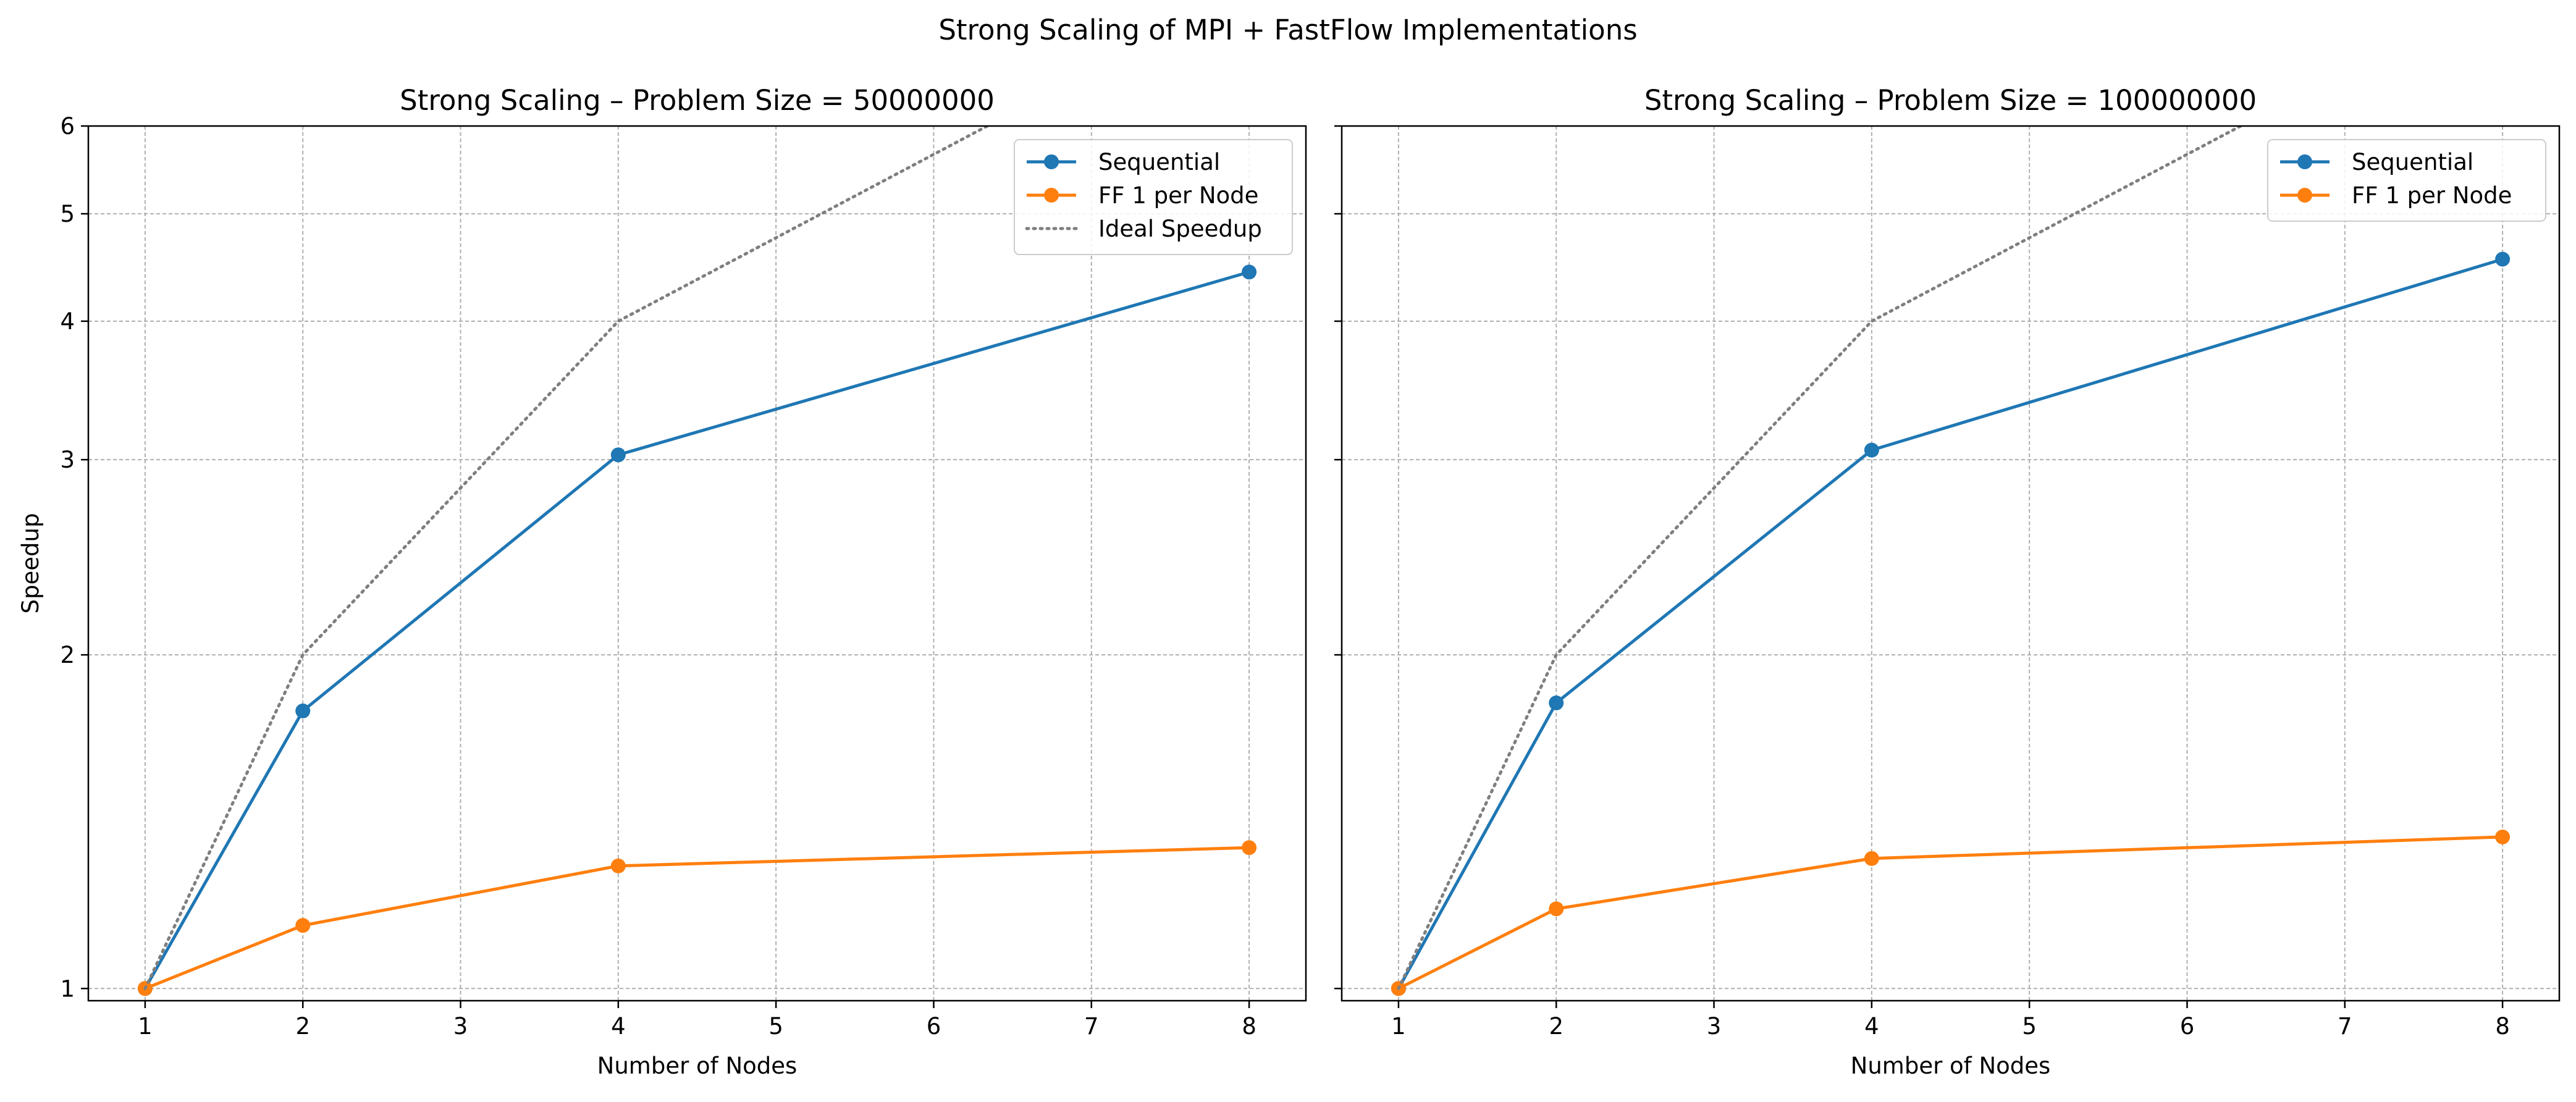 This screenshot has height=1102, width=2576. Describe the element at coordinates (697, 1066) in the screenshot. I see `panel-1-xlabel: Number of Nodes` at that location.